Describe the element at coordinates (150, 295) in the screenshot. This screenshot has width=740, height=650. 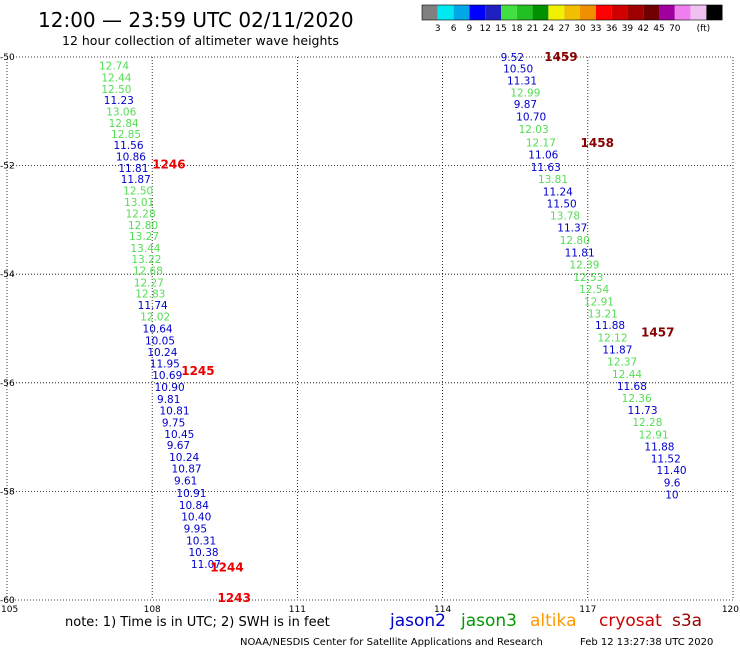
I see `swh-value: 12.83` at that location.